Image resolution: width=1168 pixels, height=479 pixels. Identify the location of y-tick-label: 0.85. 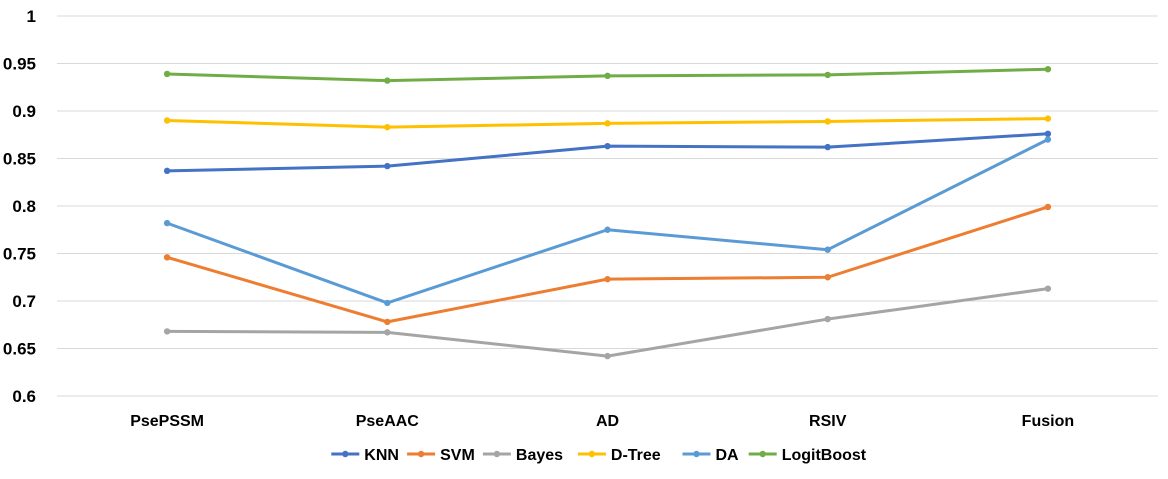
(19, 159).